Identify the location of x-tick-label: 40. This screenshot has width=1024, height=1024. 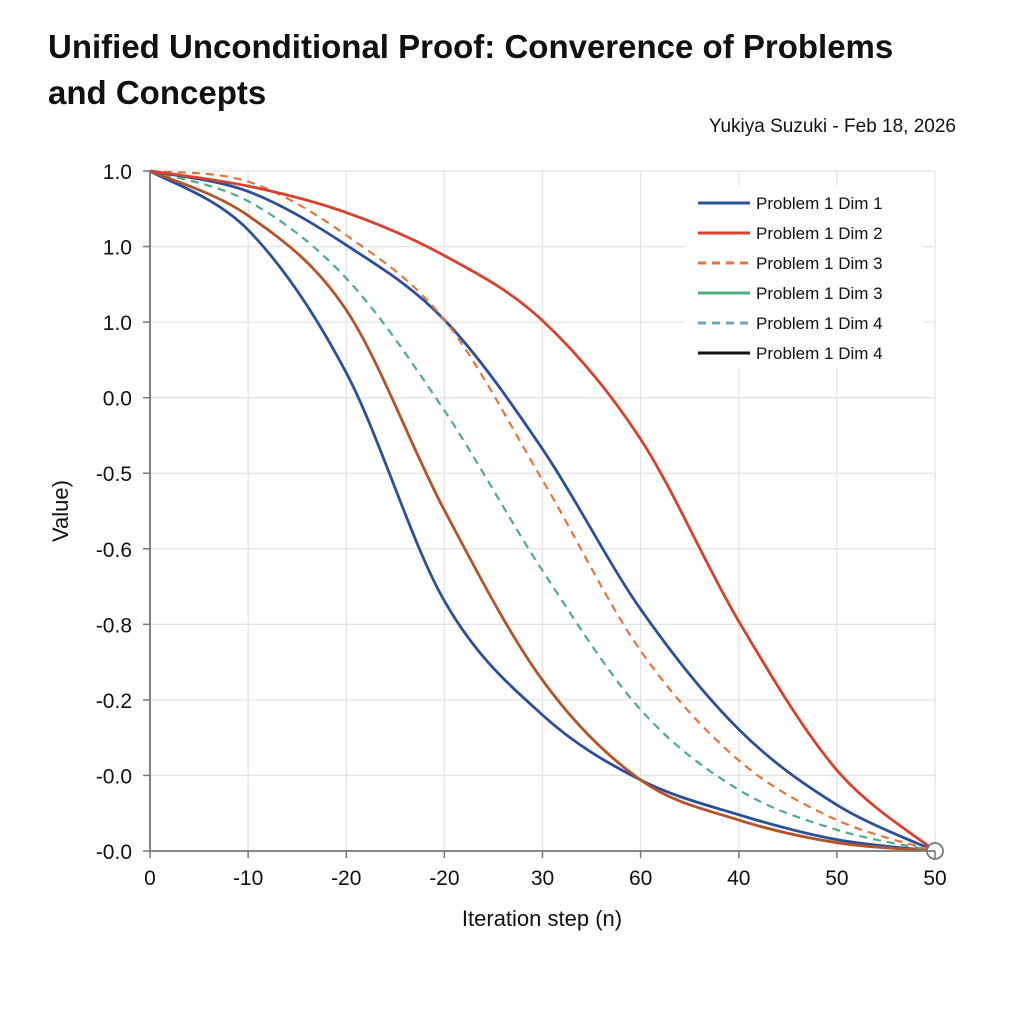
(738, 878).